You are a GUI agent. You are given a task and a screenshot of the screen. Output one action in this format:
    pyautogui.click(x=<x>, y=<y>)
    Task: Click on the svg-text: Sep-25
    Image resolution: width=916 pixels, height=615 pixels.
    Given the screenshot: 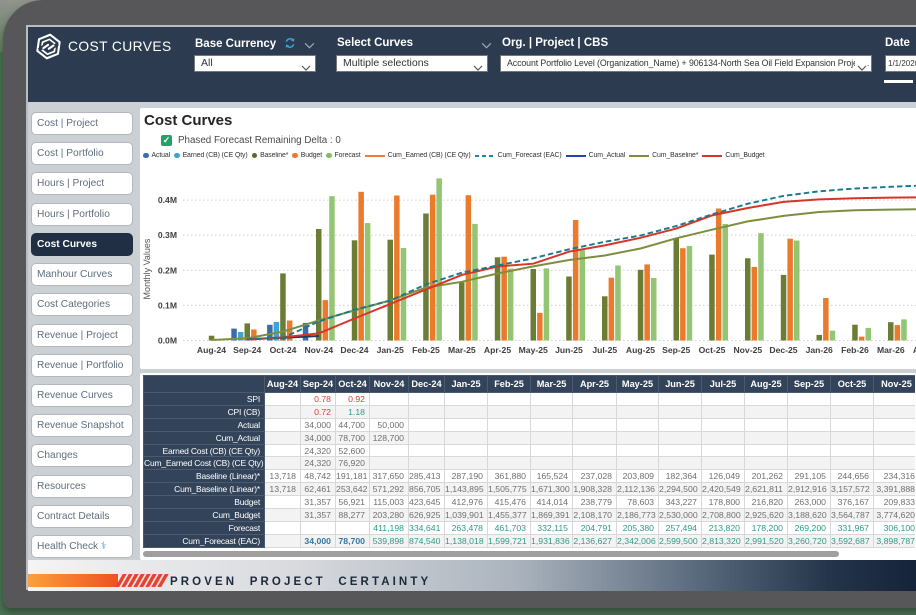 What is the action you would take?
    pyautogui.click(x=676, y=350)
    